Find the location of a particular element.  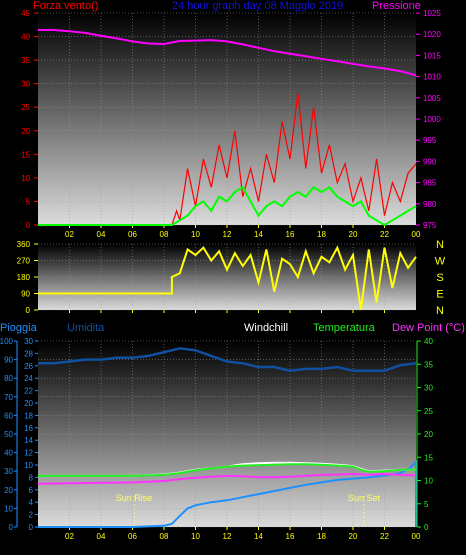

pressure-tick-label: 1015 is located at coordinates (432, 55).